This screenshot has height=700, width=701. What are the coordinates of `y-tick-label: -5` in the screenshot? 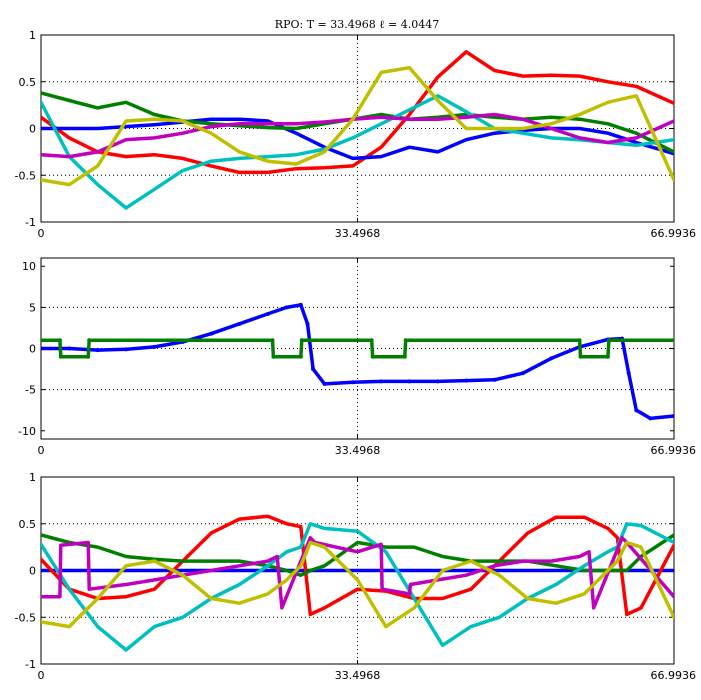 It's located at (30, 390).